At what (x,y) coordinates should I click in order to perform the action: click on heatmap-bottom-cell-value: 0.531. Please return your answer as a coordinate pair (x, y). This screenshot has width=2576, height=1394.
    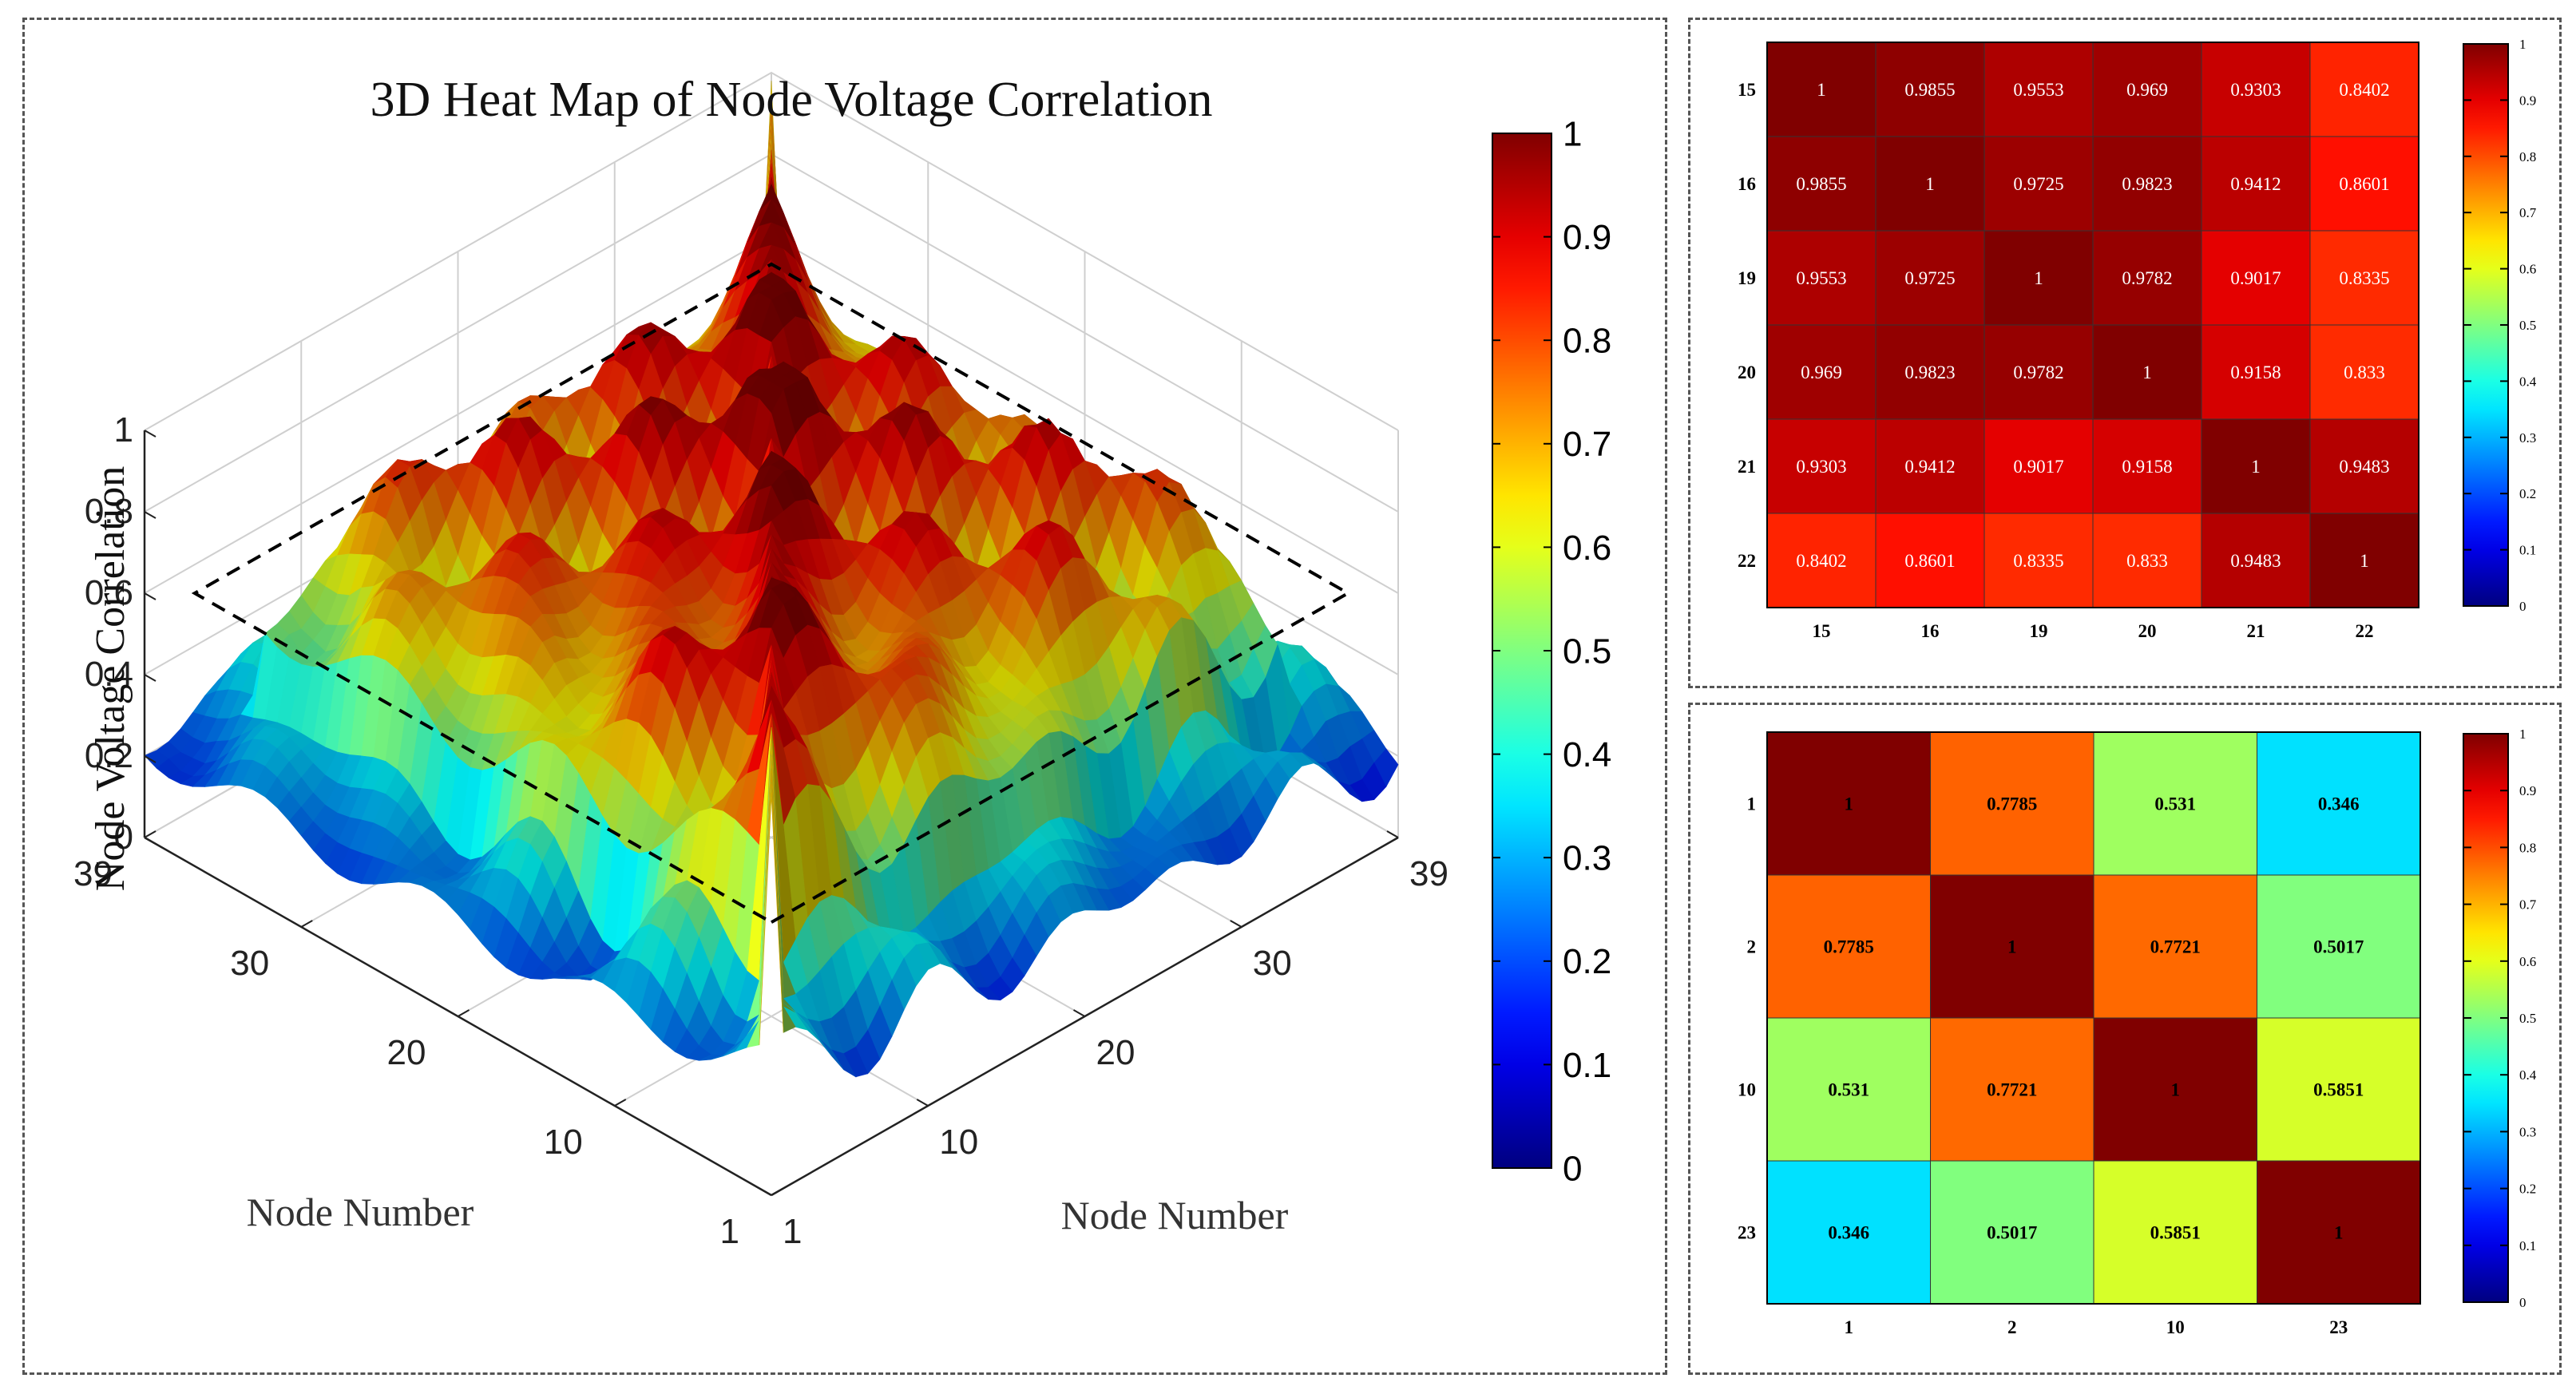
    Looking at the image, I should click on (1848, 1090).